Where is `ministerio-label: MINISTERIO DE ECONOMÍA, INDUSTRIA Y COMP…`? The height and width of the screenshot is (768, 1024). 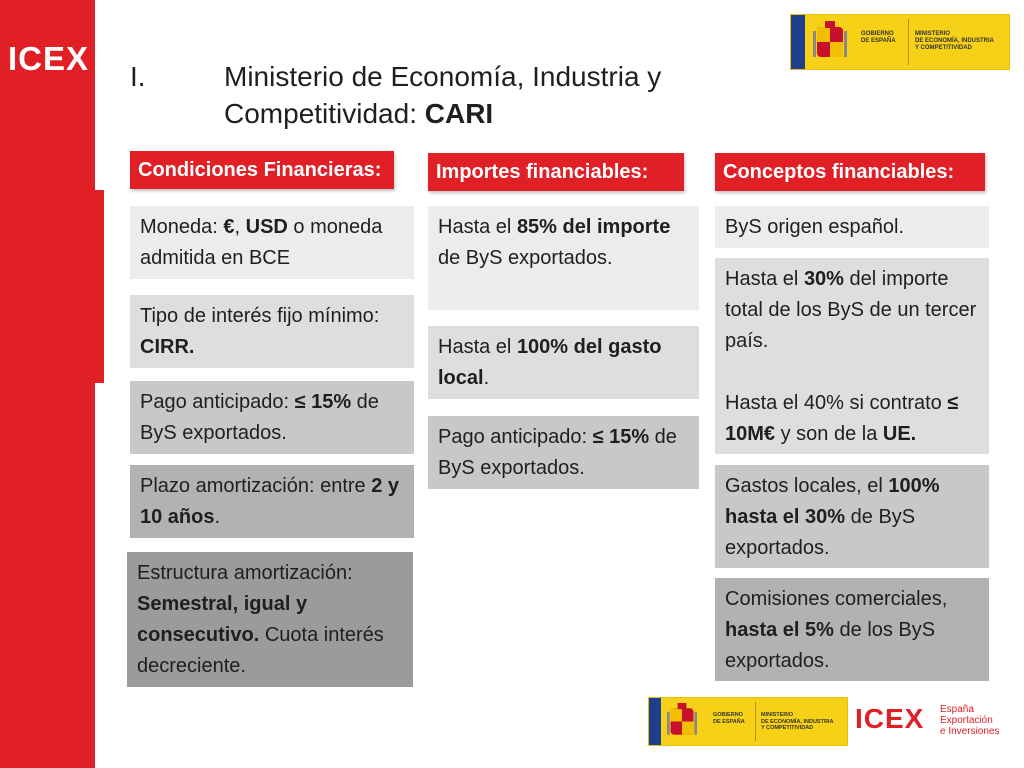 ministerio-label: MINISTERIO DE ECONOMÍA, INDUSTRIA Y COMP… is located at coordinates (961, 41).